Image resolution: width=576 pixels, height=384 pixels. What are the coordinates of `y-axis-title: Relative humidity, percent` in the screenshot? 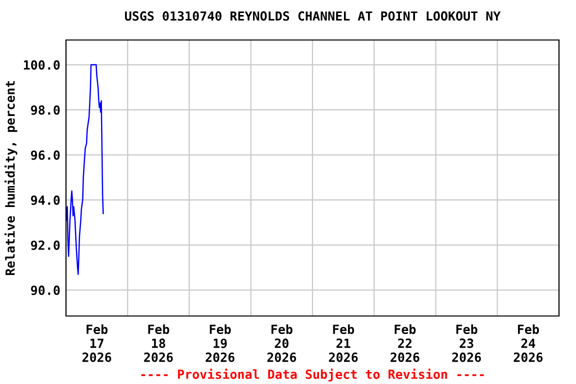 It's located at (11, 178).